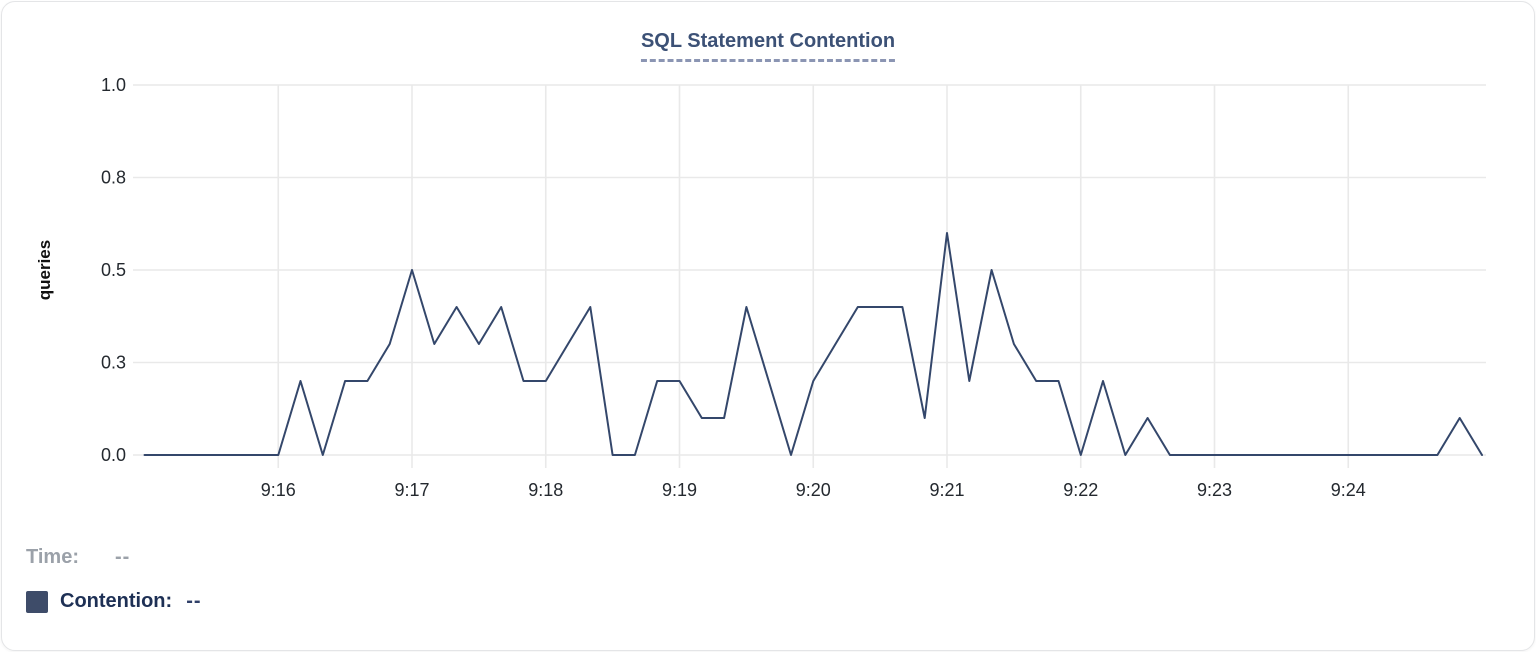 The image size is (1536, 652). I want to click on chart-title: SQL Statement Contention, so click(768, 46).